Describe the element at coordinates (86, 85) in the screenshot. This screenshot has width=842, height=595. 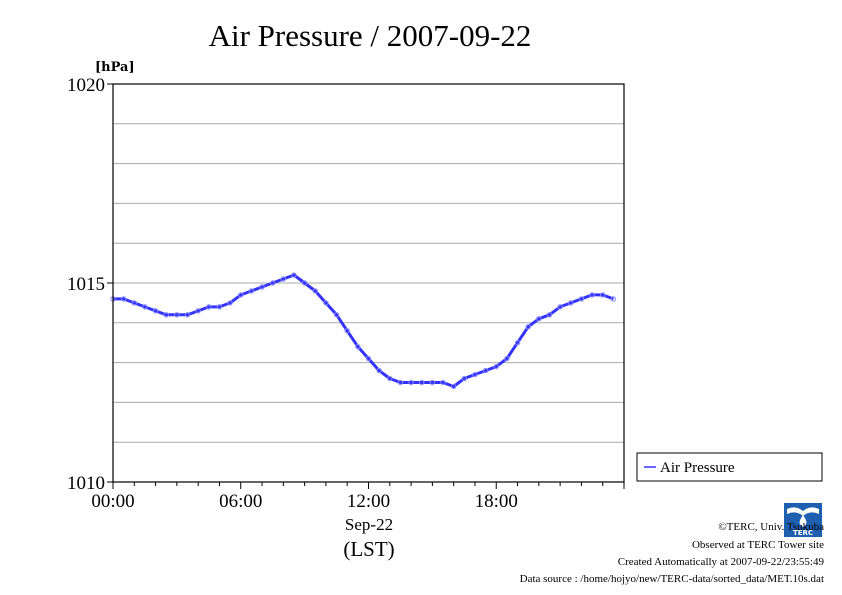
I see `y-tick-label: 1020` at that location.